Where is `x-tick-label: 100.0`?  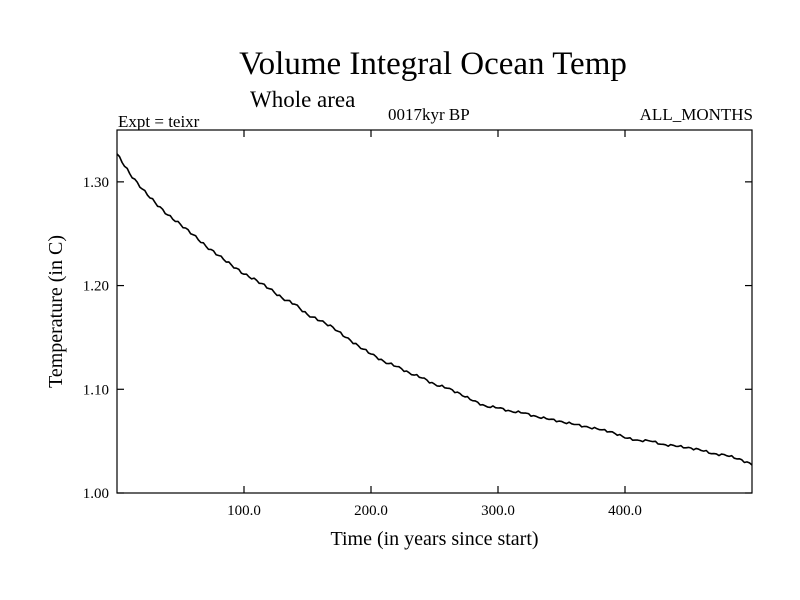 x-tick-label: 100.0 is located at coordinates (244, 511).